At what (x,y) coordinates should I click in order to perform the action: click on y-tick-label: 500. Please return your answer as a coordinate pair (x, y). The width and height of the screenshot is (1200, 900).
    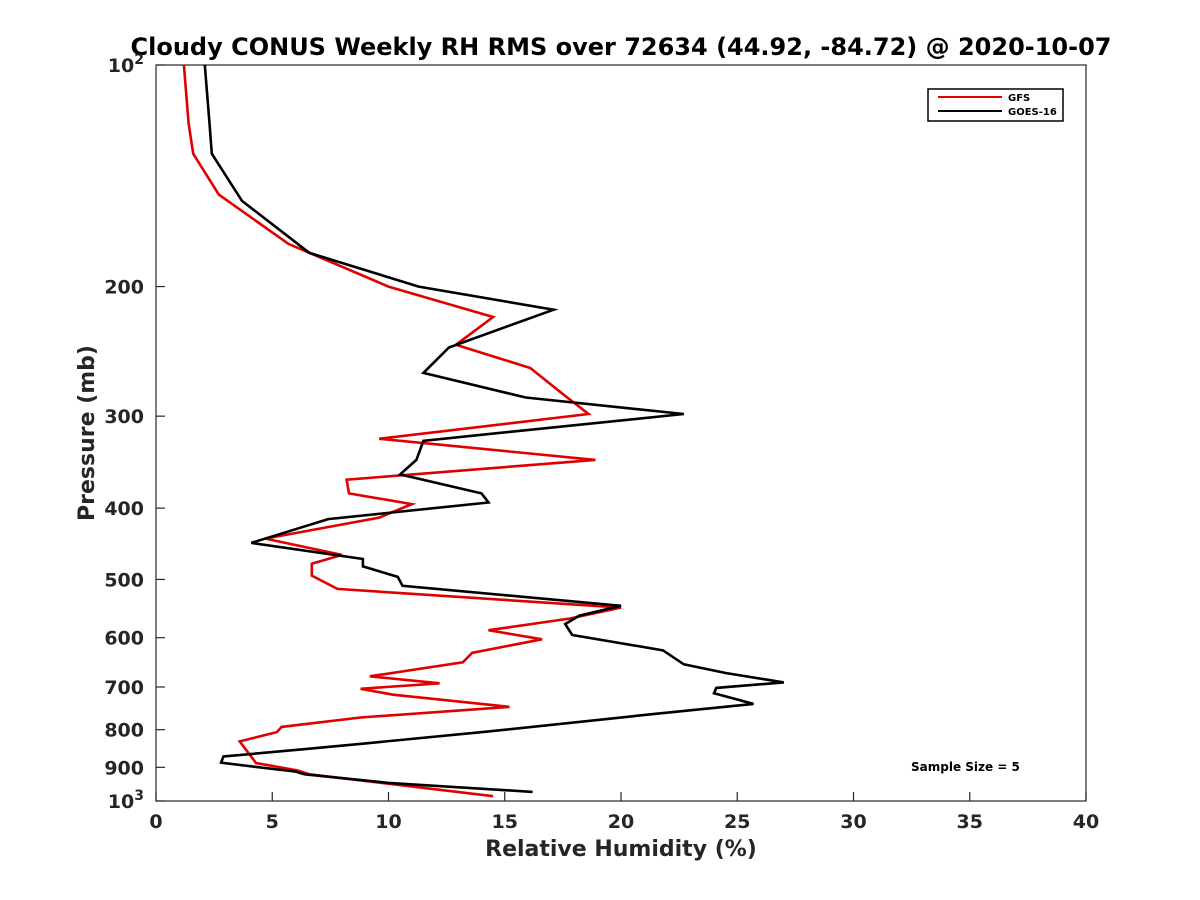
    Looking at the image, I should click on (124, 580).